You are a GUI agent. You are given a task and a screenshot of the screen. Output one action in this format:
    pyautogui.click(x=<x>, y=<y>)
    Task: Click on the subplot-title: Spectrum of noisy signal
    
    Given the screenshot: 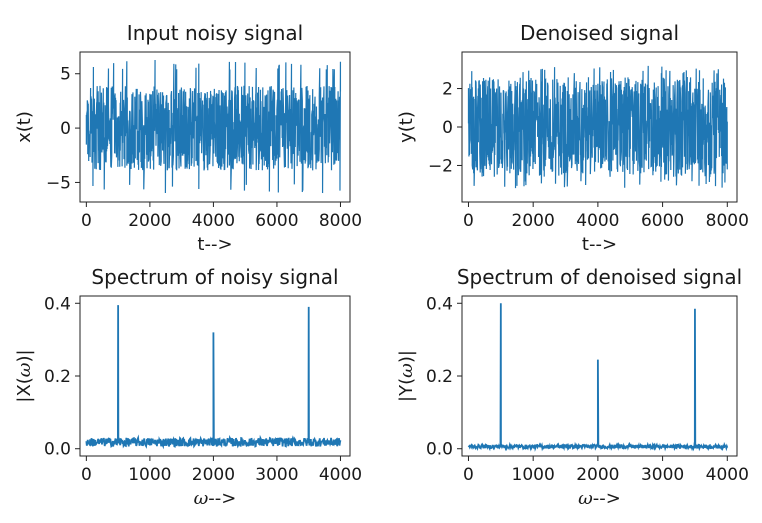 What is the action you would take?
    pyautogui.click(x=214, y=277)
    